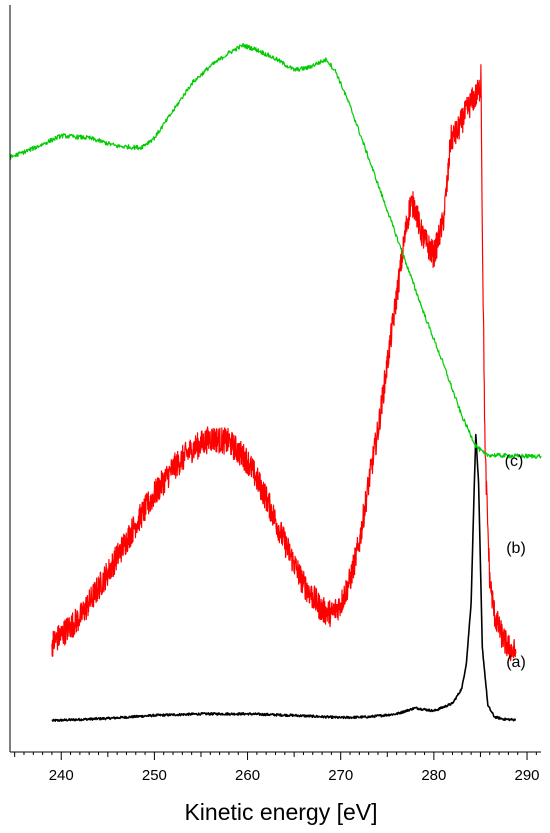 This screenshot has width=550, height=833. Describe the element at coordinates (527, 775) in the screenshot. I see `x-tick-label: 290` at that location.